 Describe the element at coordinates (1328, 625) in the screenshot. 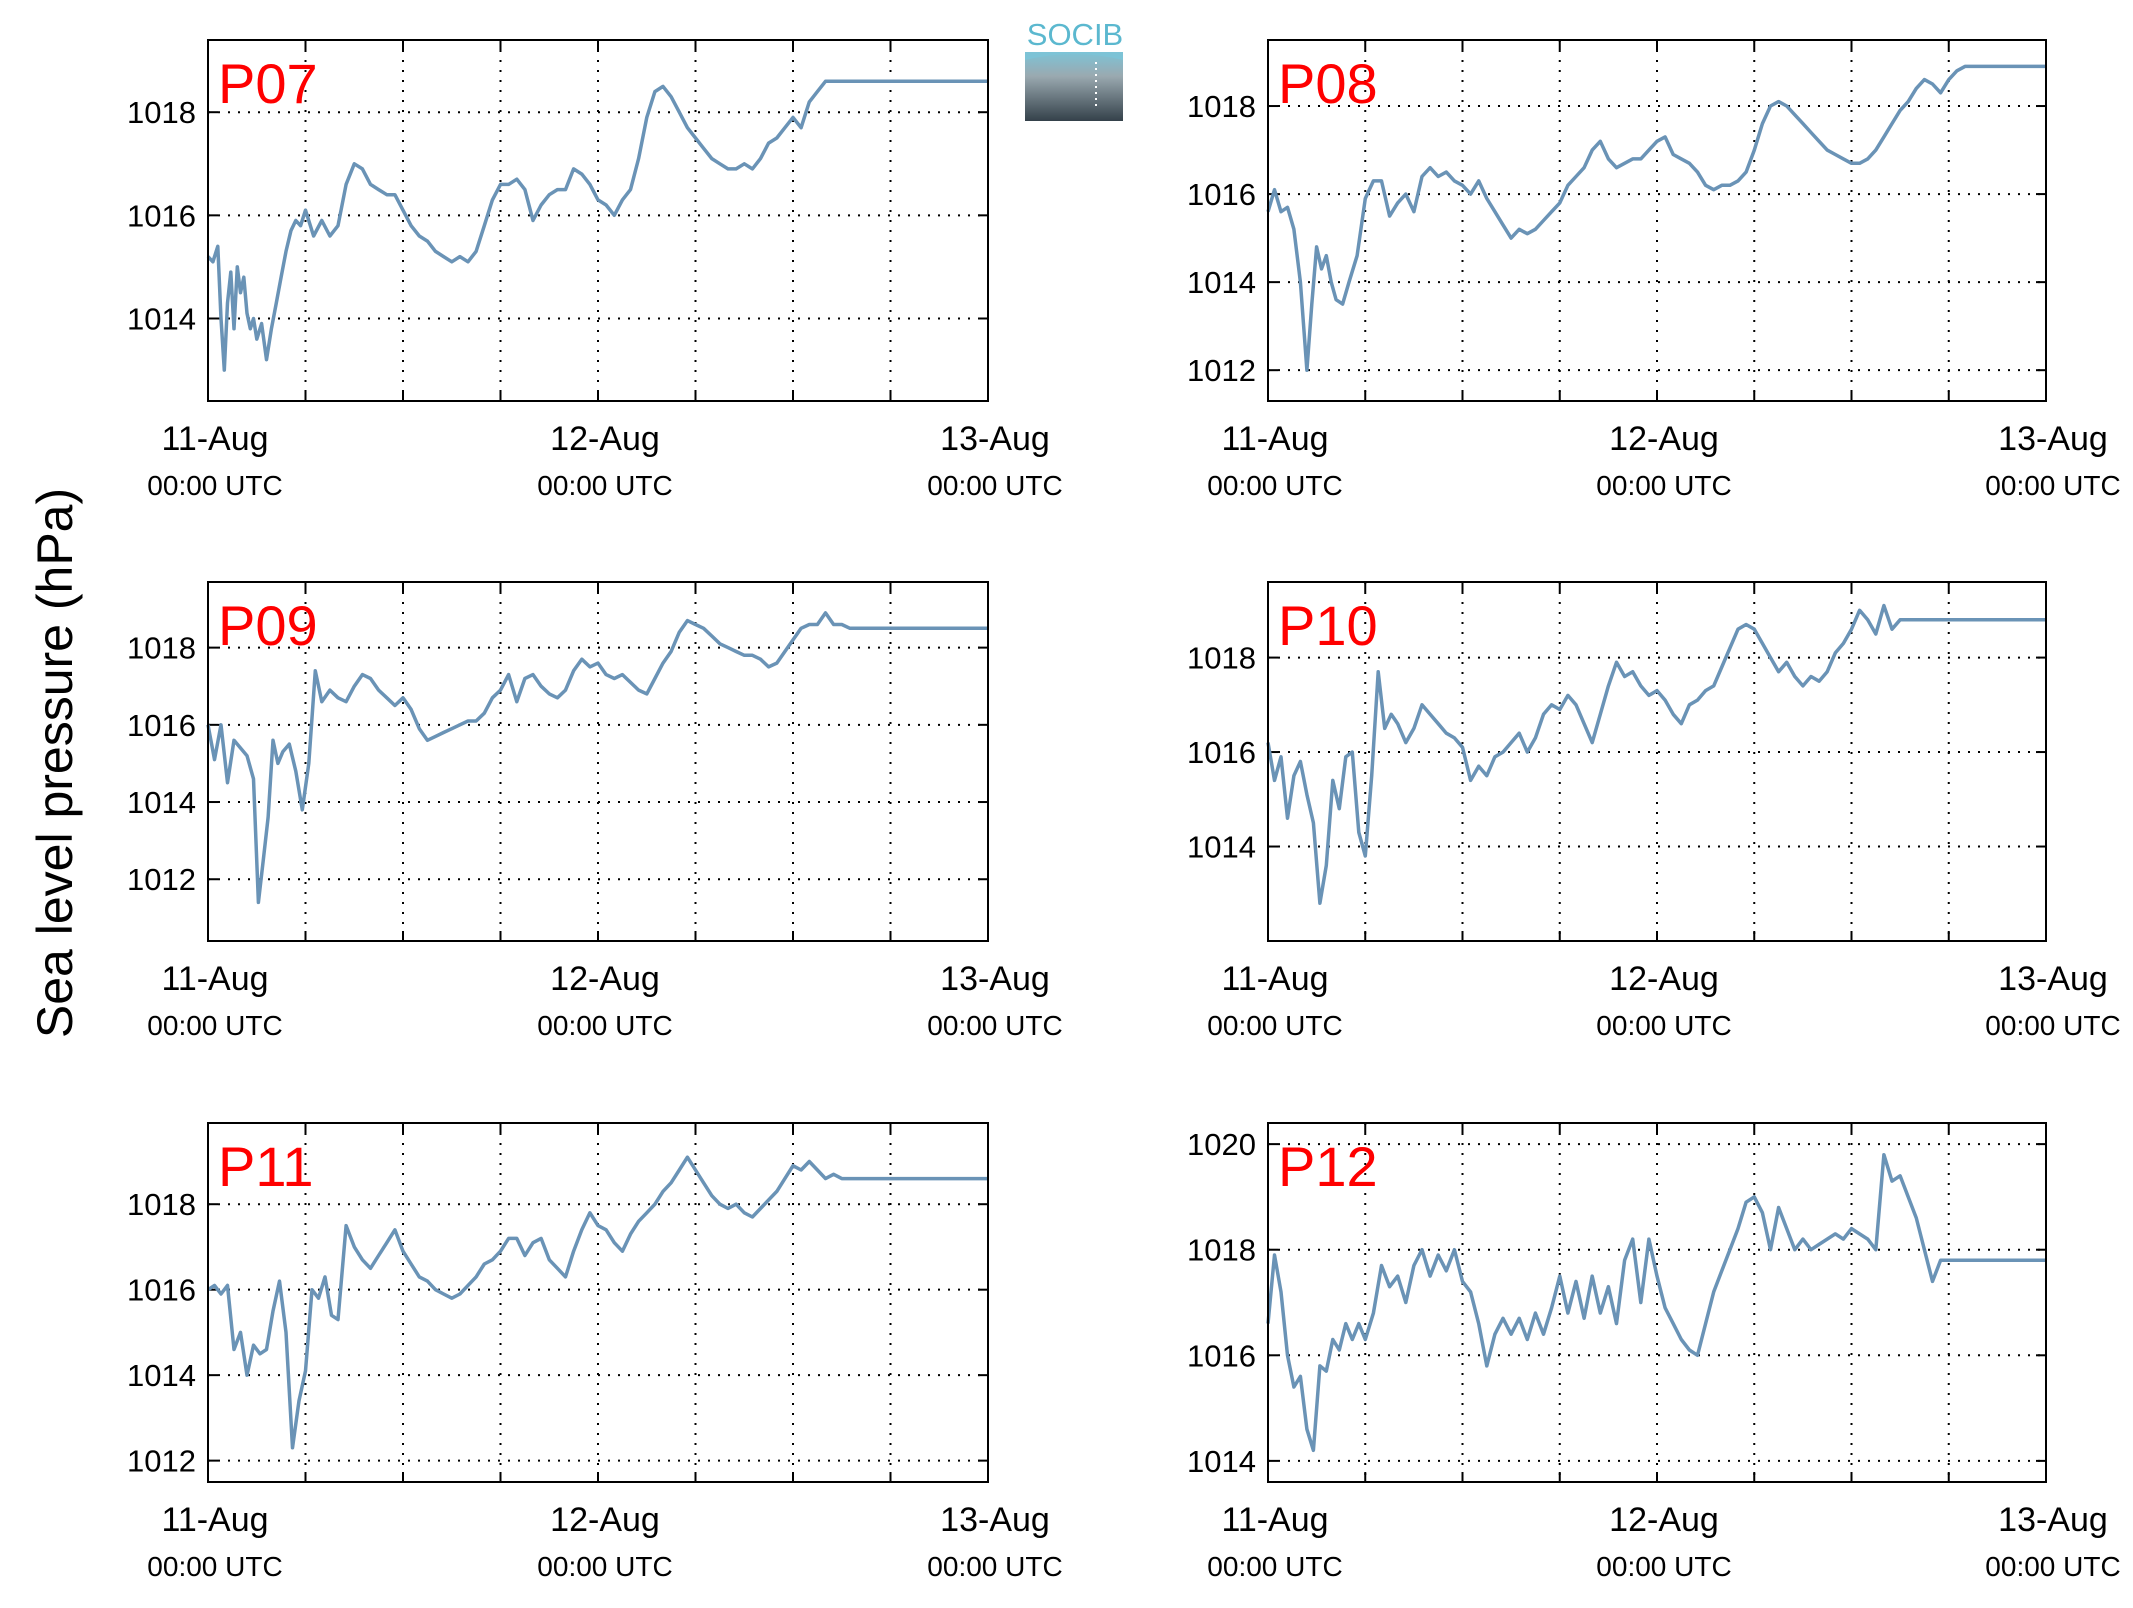

I see `panel-title: P10` at that location.